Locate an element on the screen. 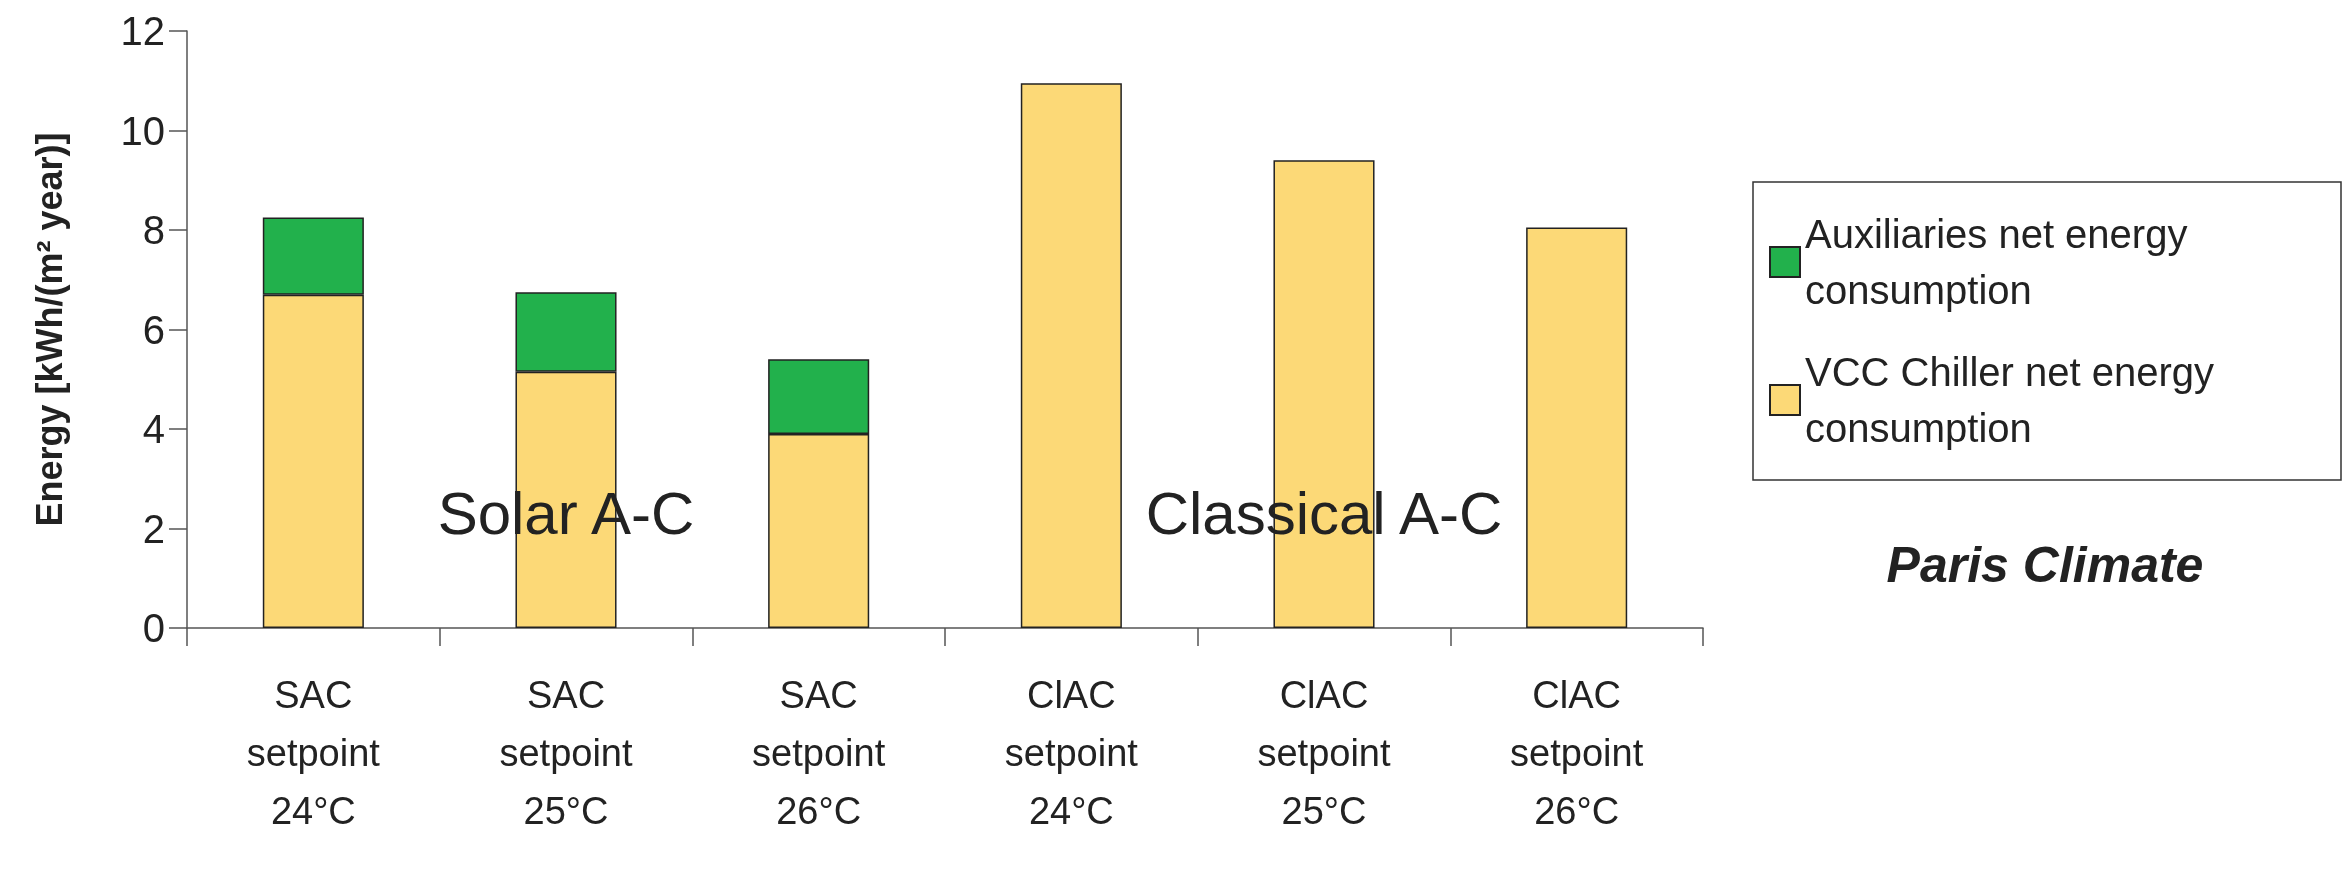  x-tick-label: SAC setpoint 25°C is located at coordinates (566, 753).